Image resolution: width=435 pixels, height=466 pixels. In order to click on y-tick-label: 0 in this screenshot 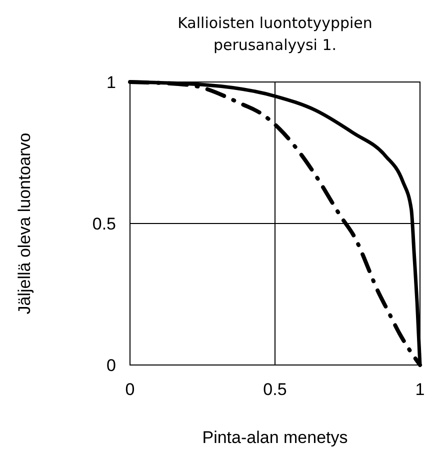, I will do `click(111, 365)`.